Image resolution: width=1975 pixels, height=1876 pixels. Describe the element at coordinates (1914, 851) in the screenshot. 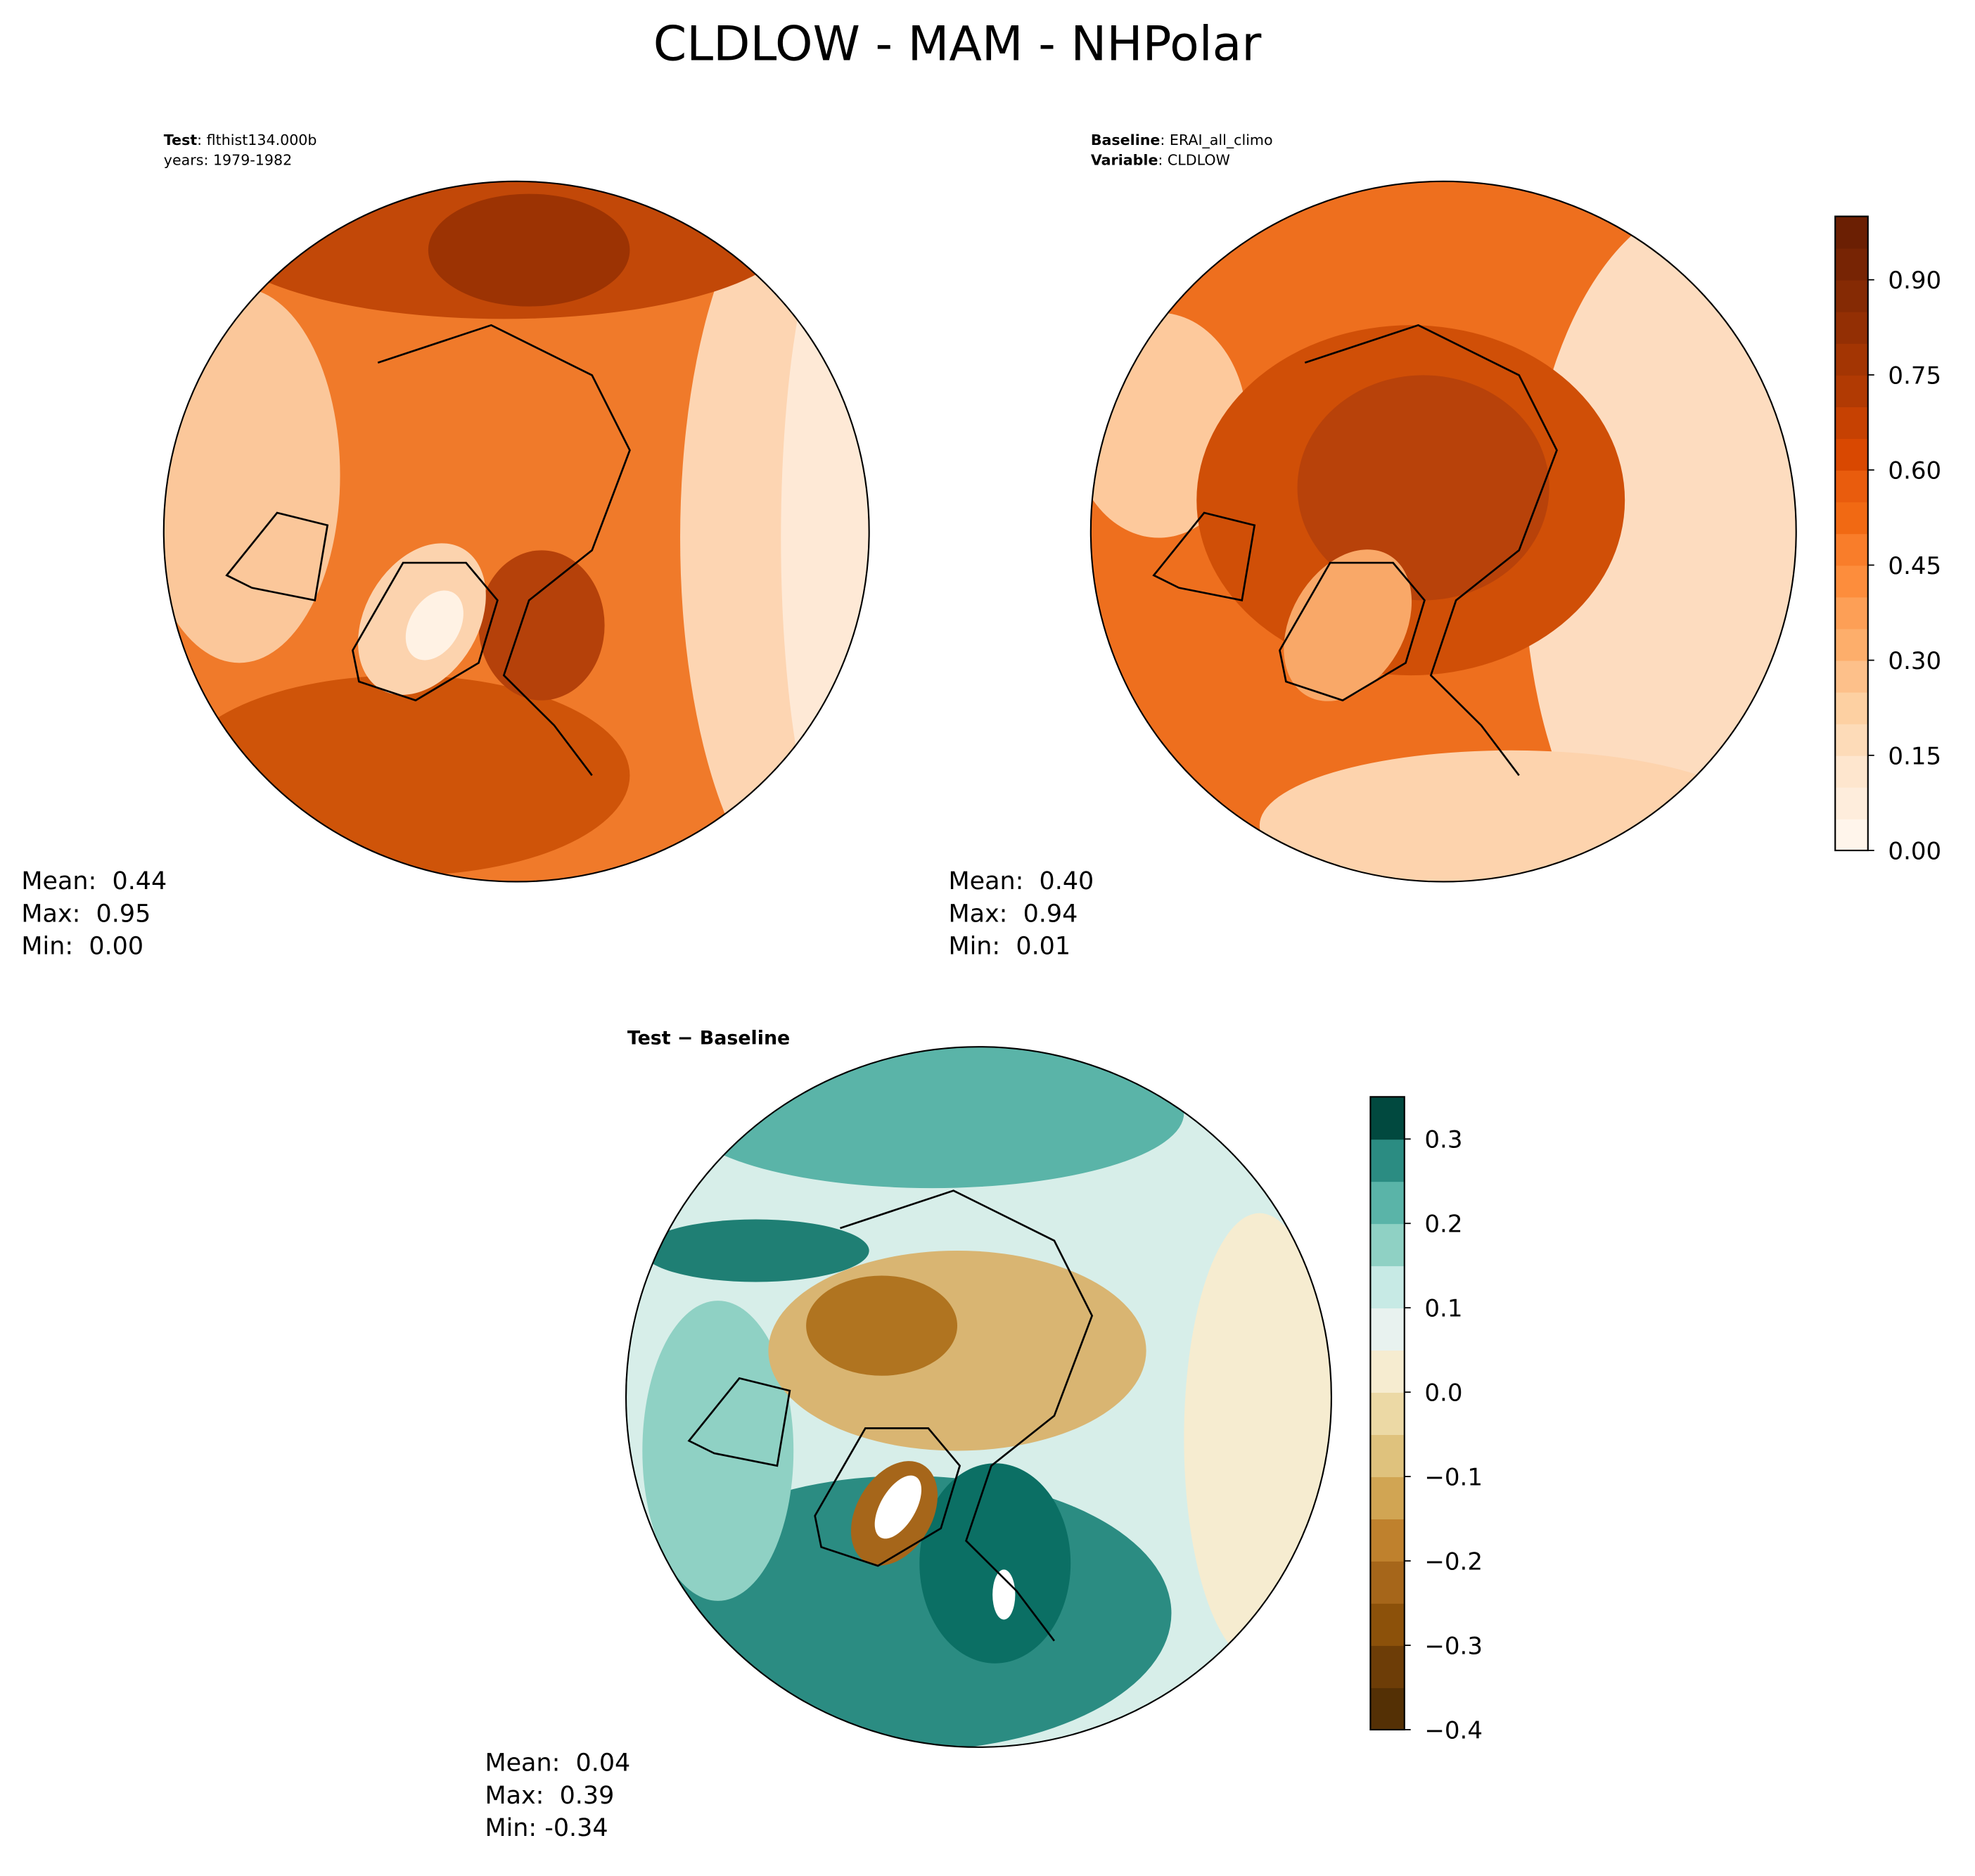

I see `colorbar-tick-label: 0.00` at that location.